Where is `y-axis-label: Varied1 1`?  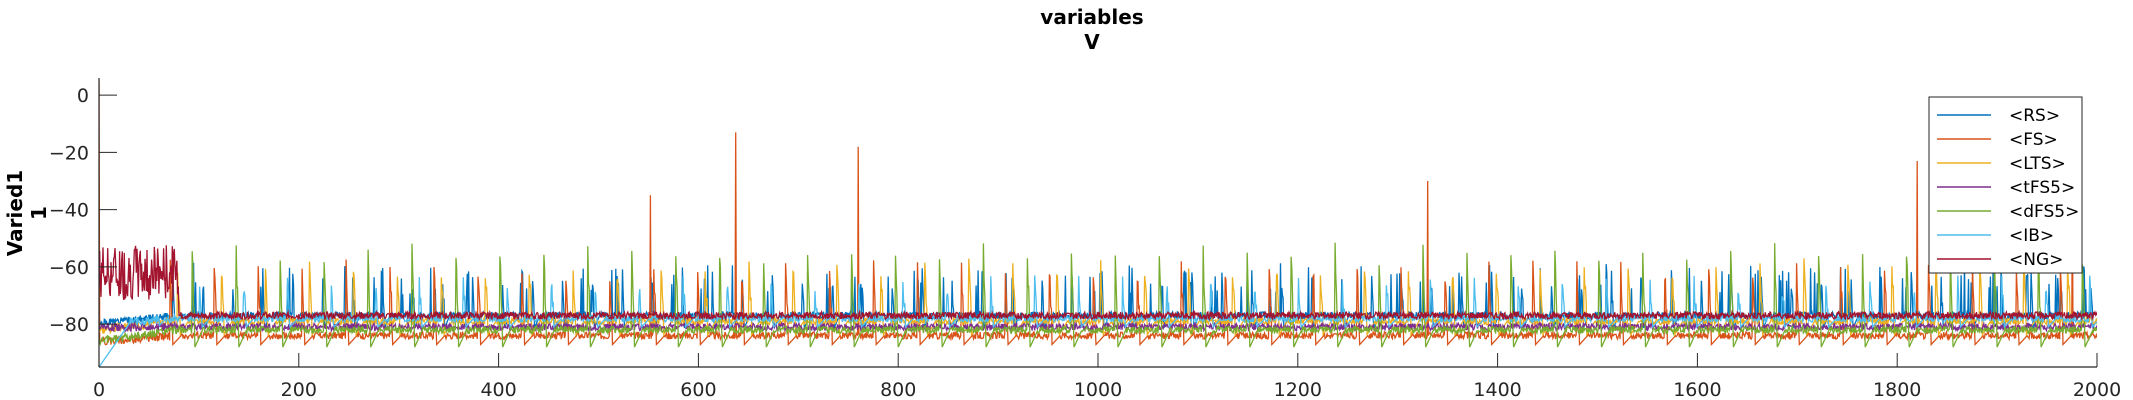
y-axis-label: Varied1 1 is located at coordinates (27, 213).